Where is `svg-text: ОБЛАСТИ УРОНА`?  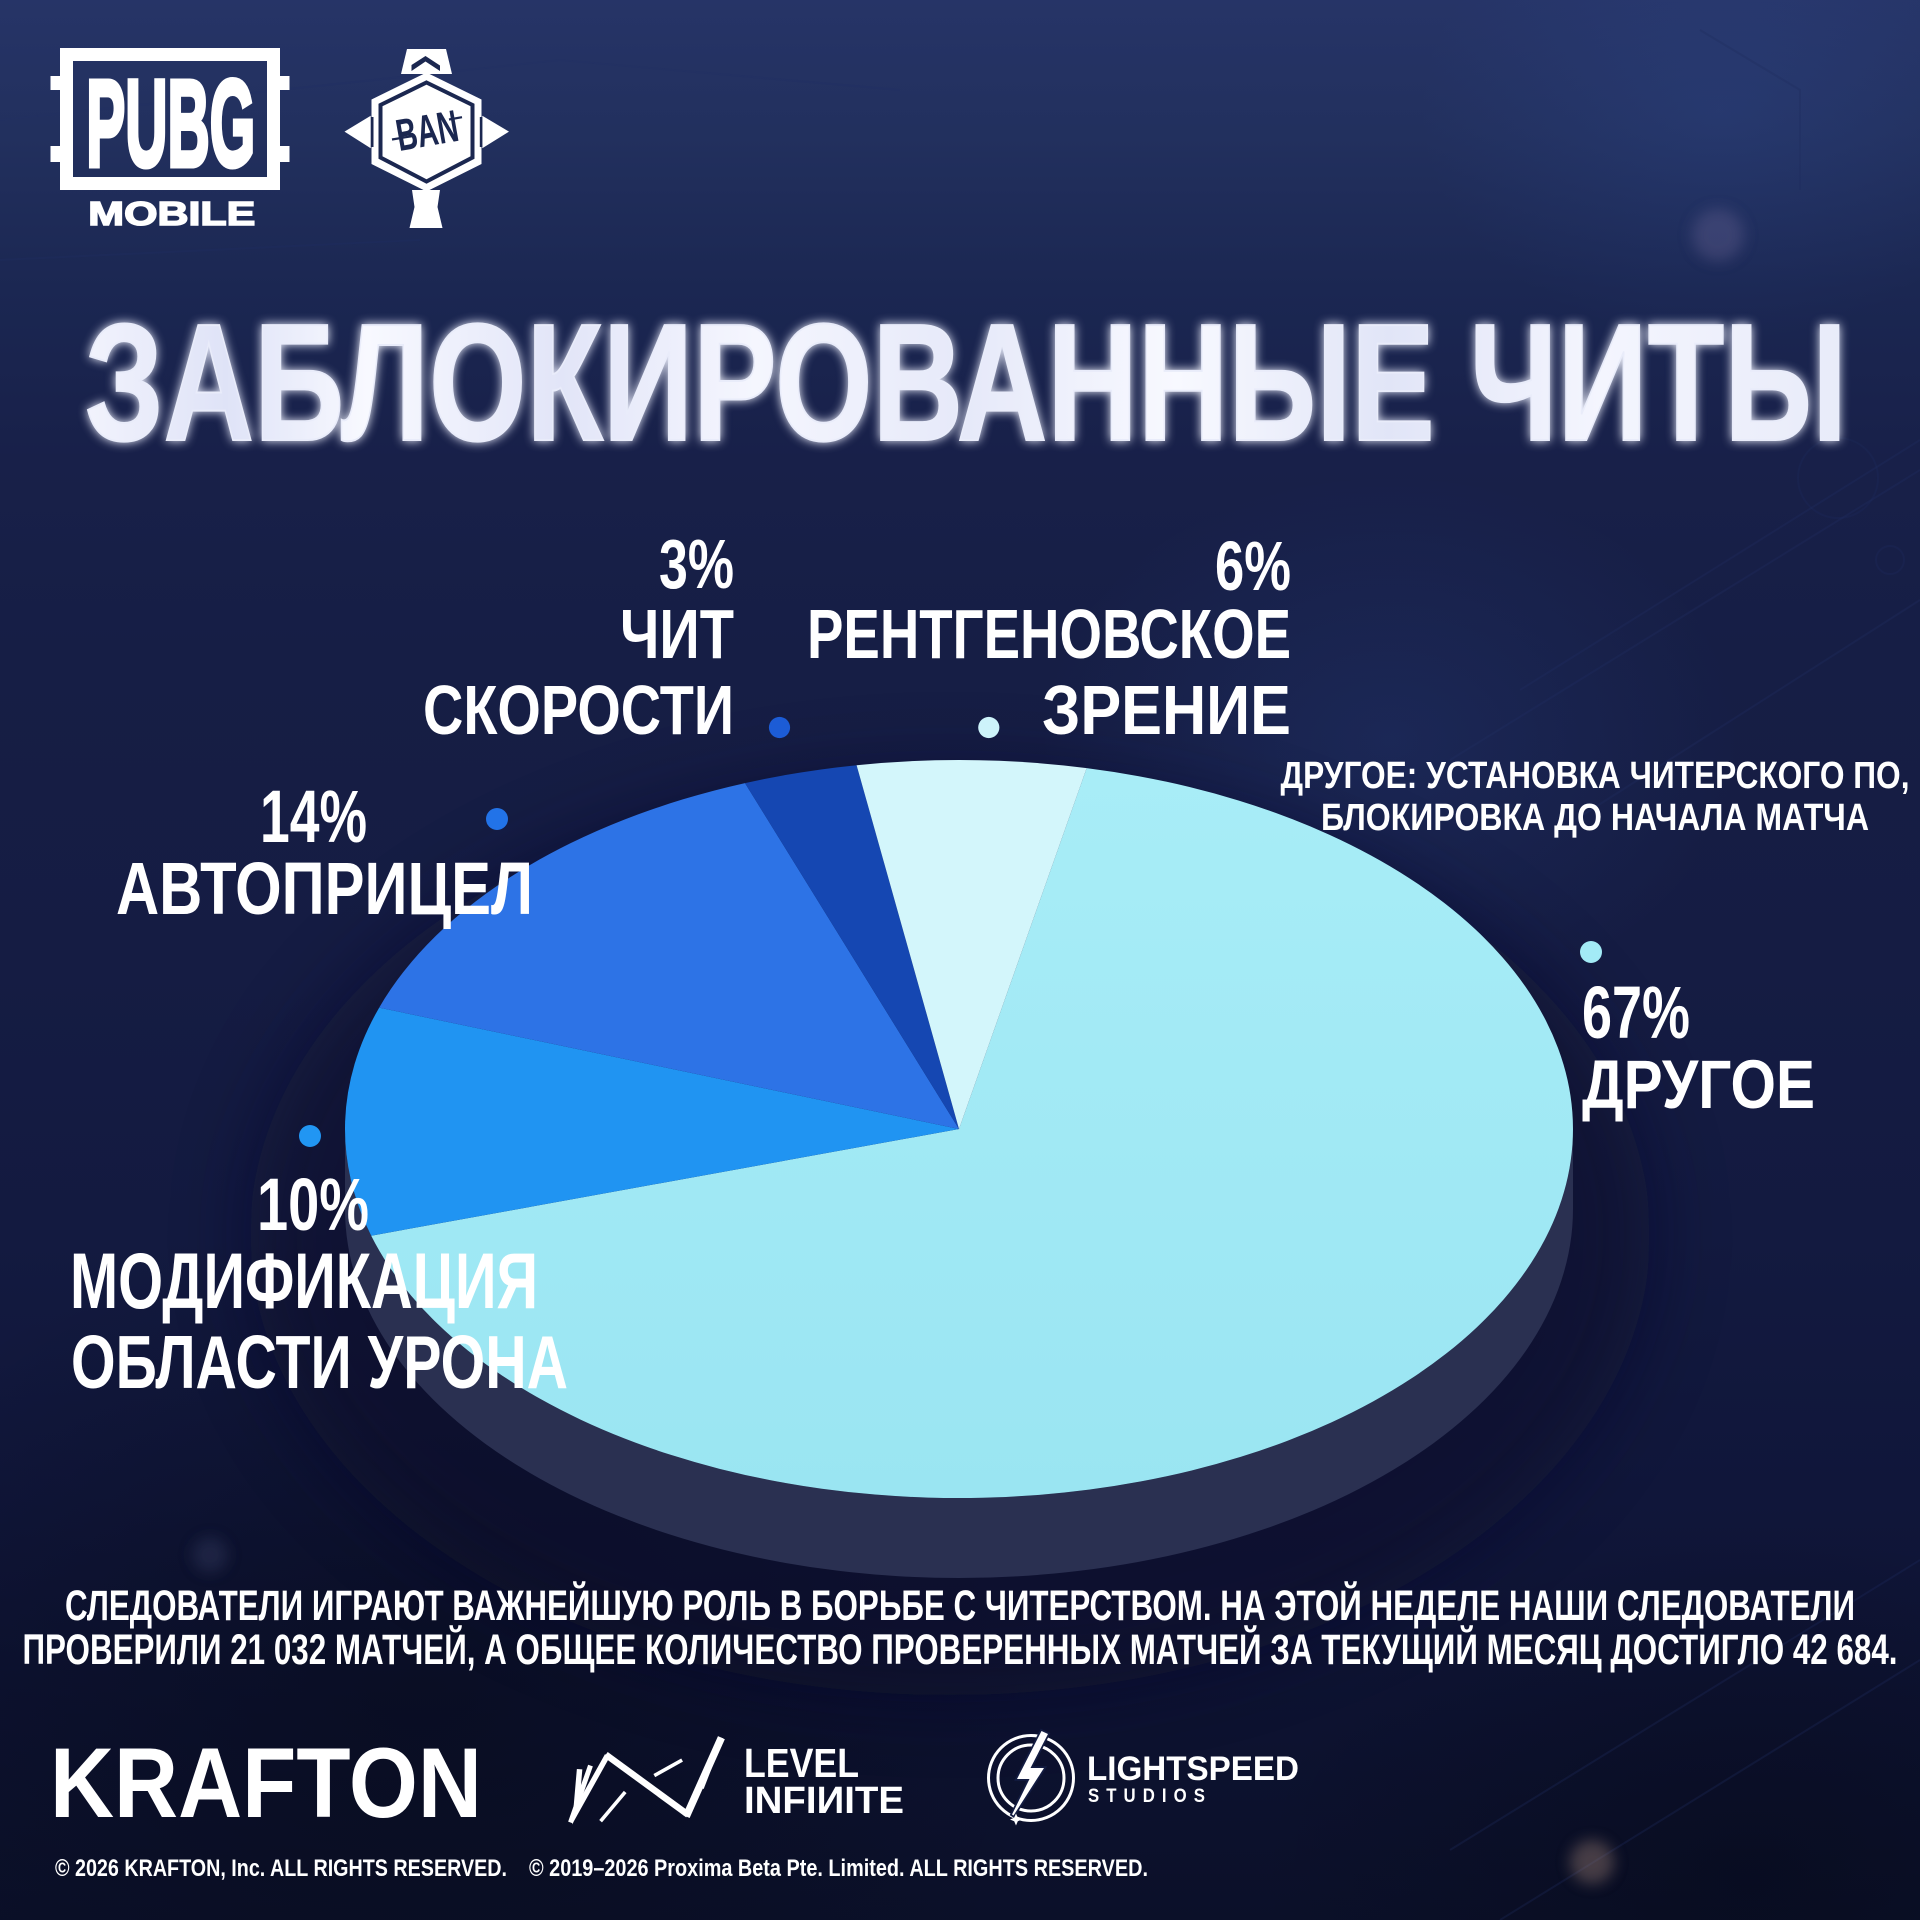
svg-text: ОБЛАСТИ УРОНА is located at coordinates (319, 1362).